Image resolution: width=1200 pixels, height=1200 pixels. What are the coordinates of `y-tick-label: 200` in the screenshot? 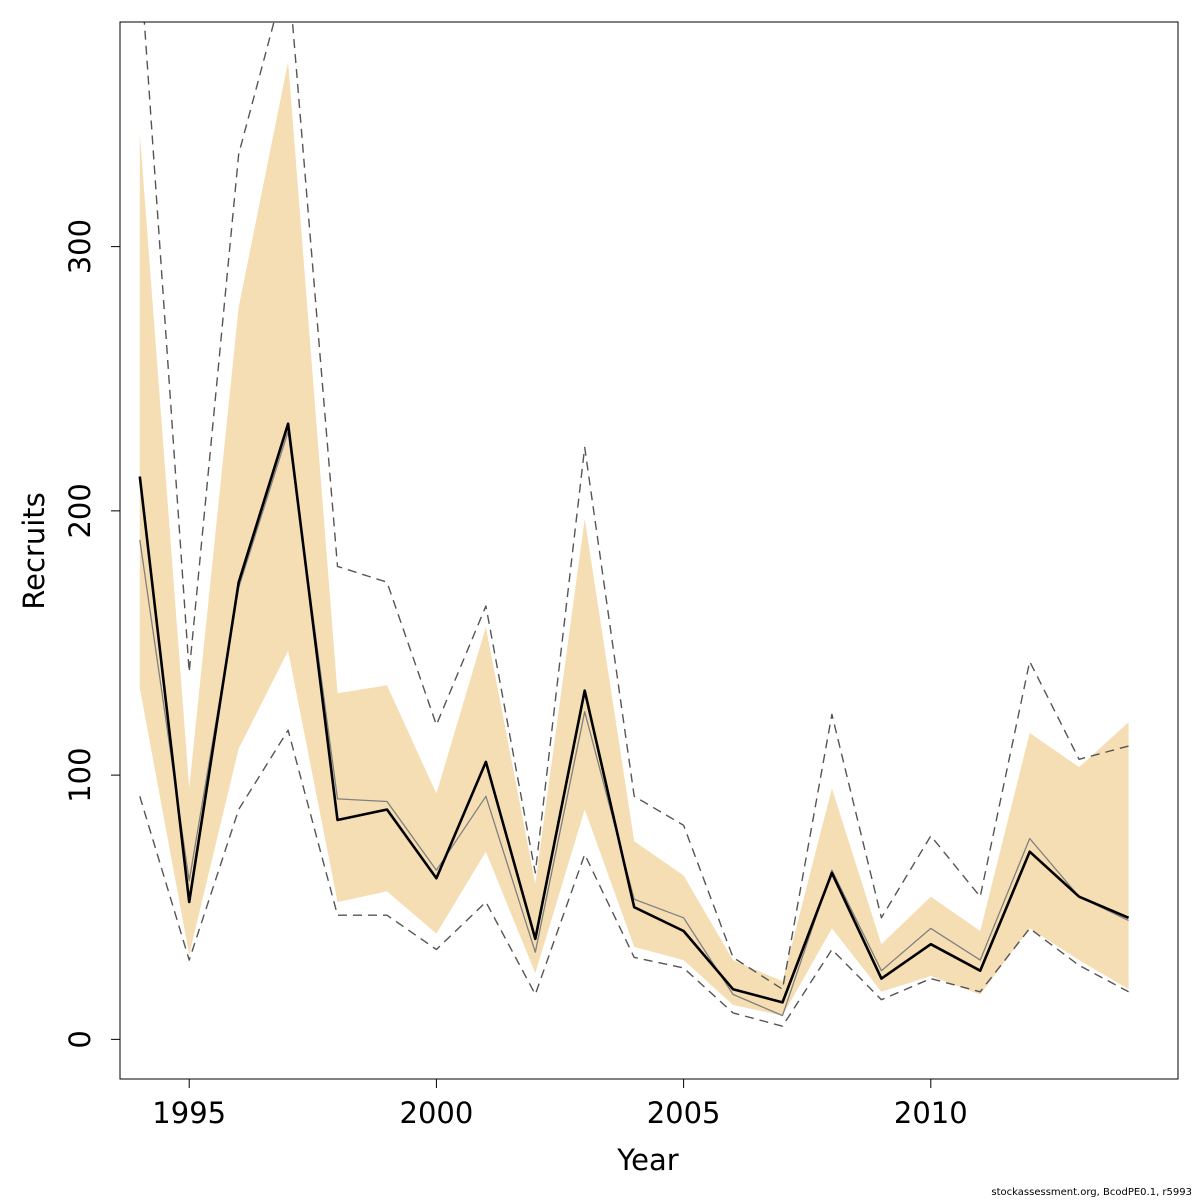 It's located at (80, 510).